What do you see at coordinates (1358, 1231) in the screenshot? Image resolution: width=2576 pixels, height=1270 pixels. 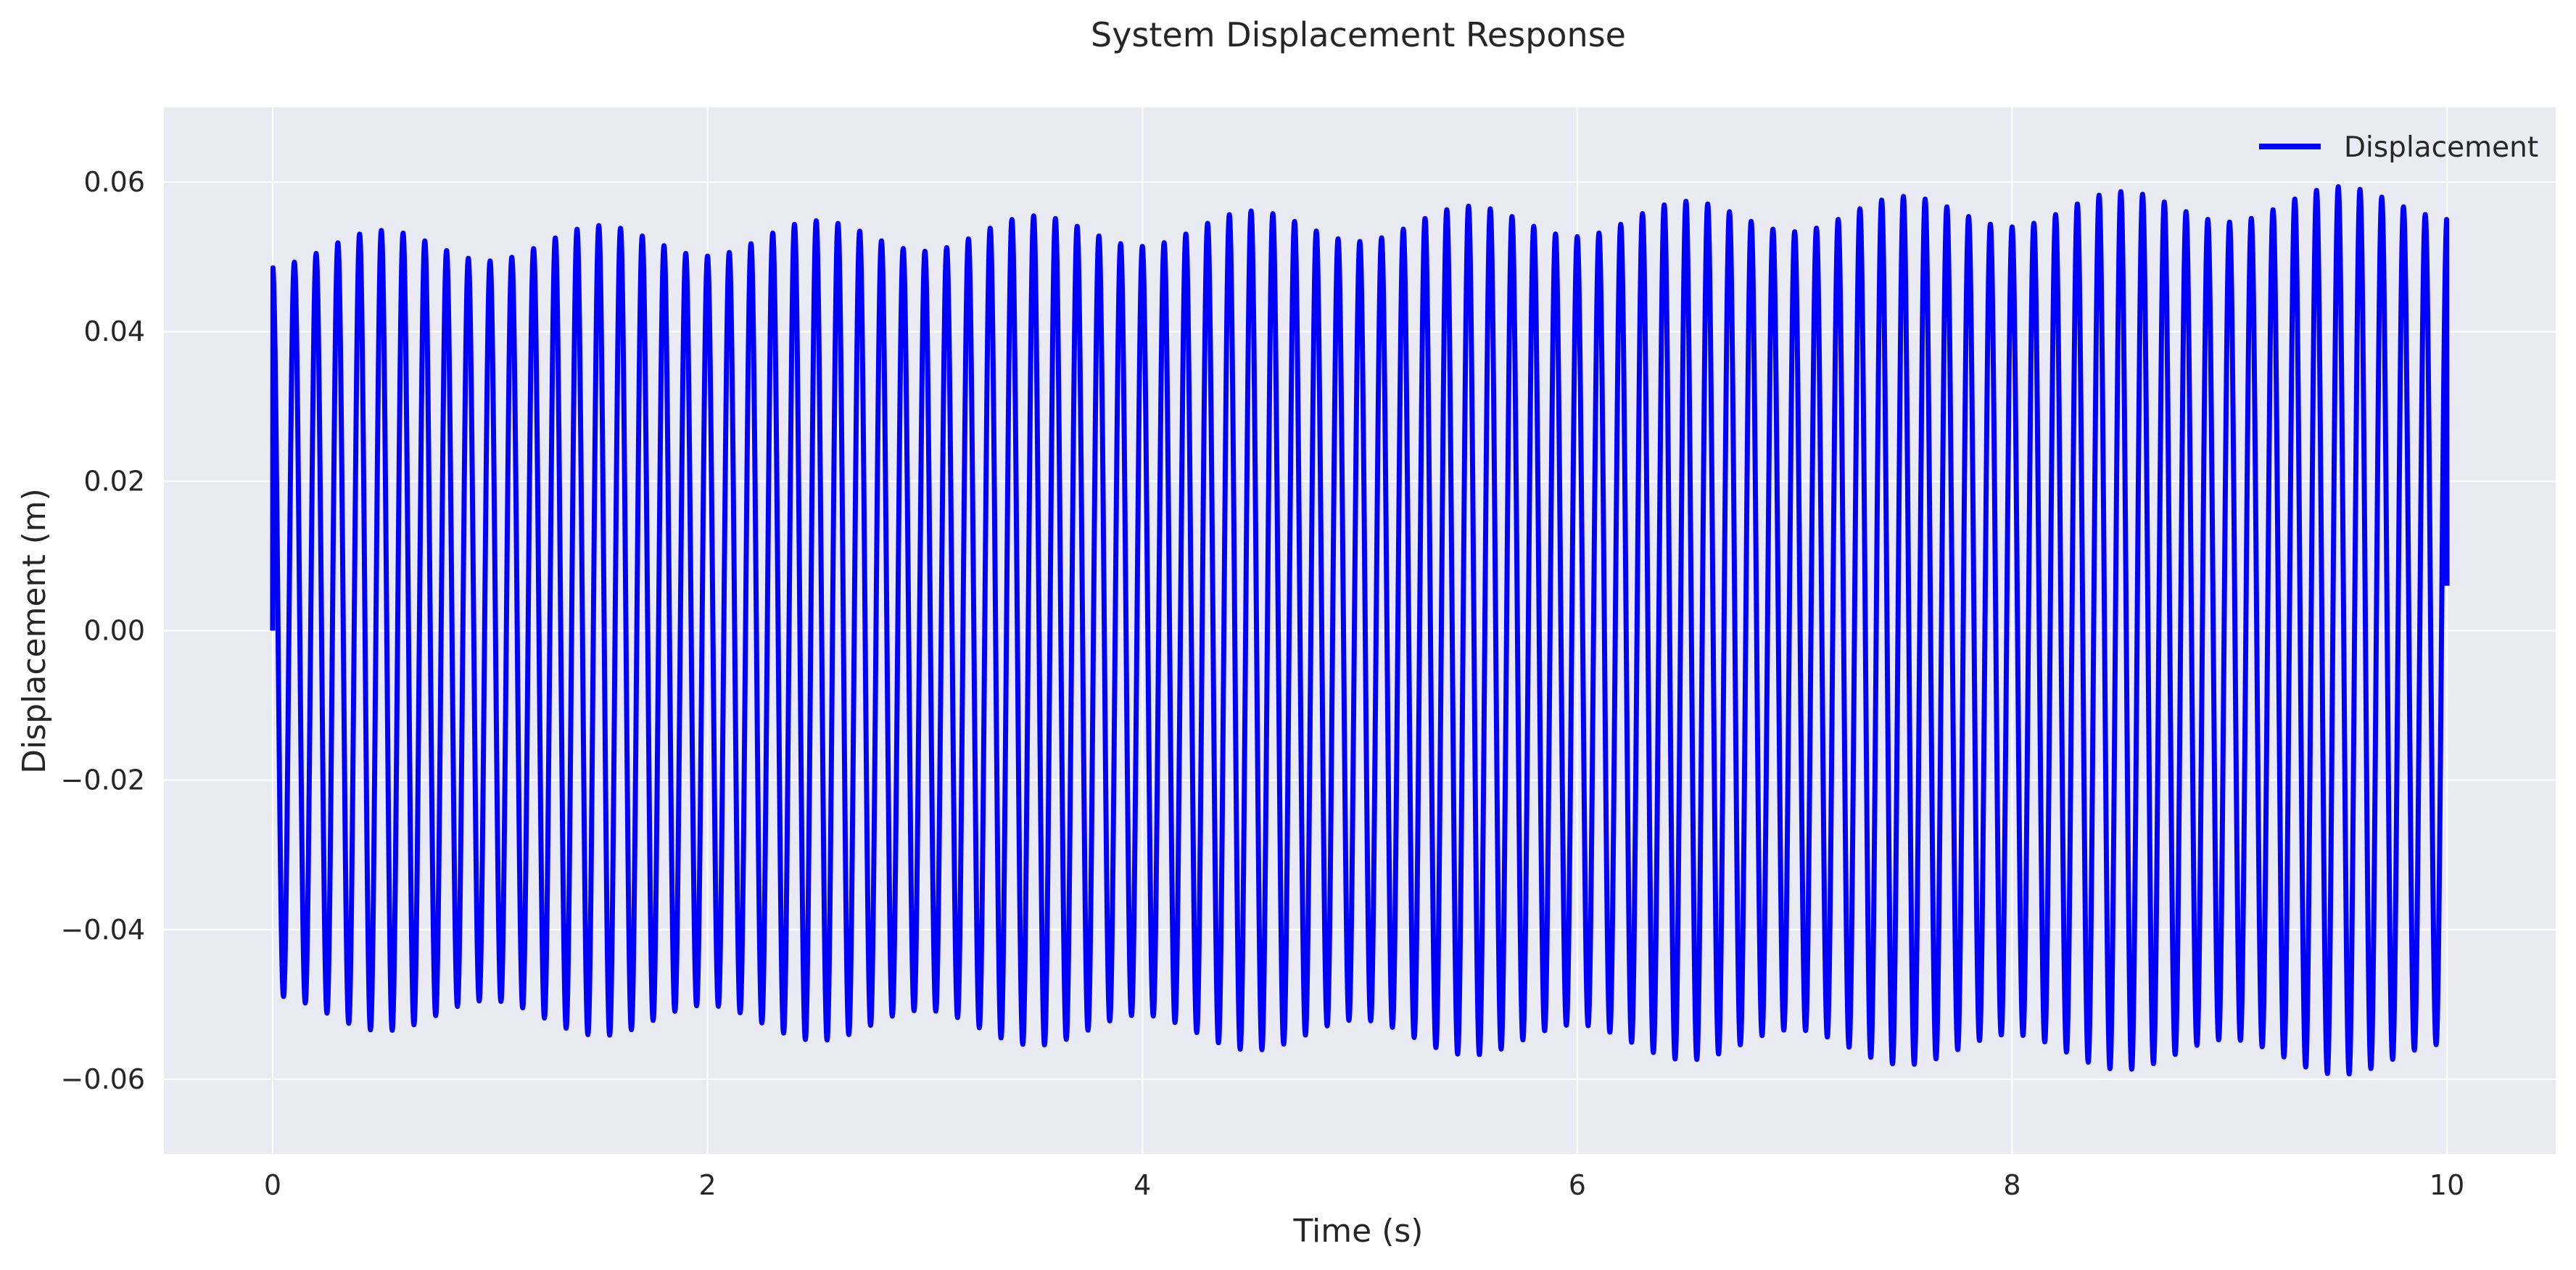 I see `x-axis-label: Time (s)` at bounding box center [1358, 1231].